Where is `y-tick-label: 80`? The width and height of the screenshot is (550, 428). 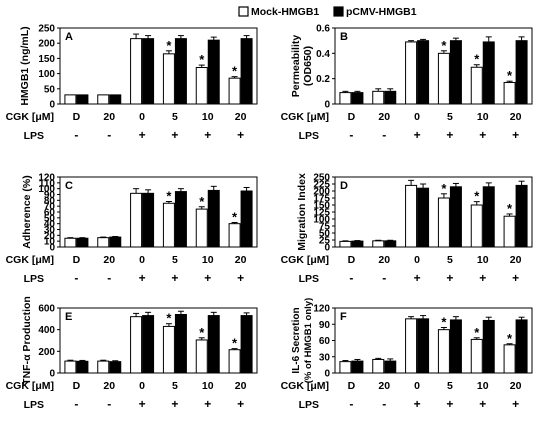
y-tick-label: 80 is located at coordinates (50, 201).